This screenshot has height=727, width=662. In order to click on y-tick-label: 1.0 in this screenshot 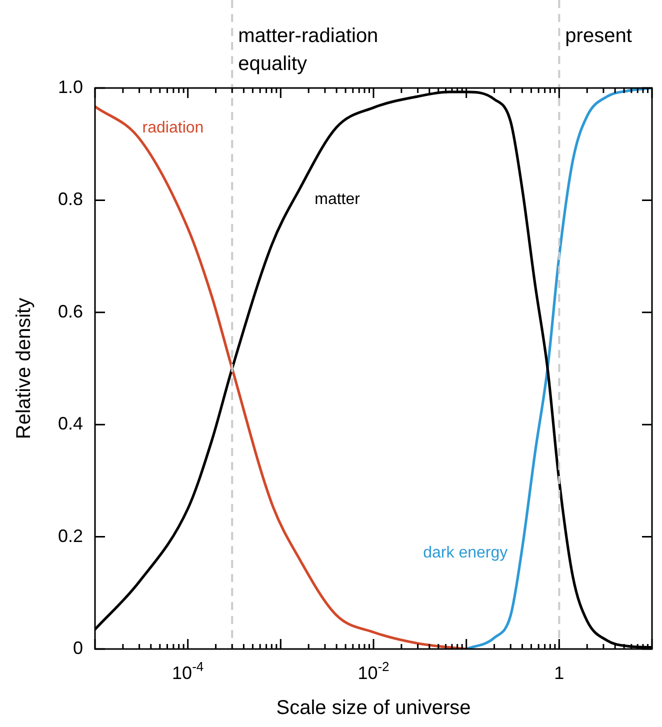, I will do `click(70, 86)`.